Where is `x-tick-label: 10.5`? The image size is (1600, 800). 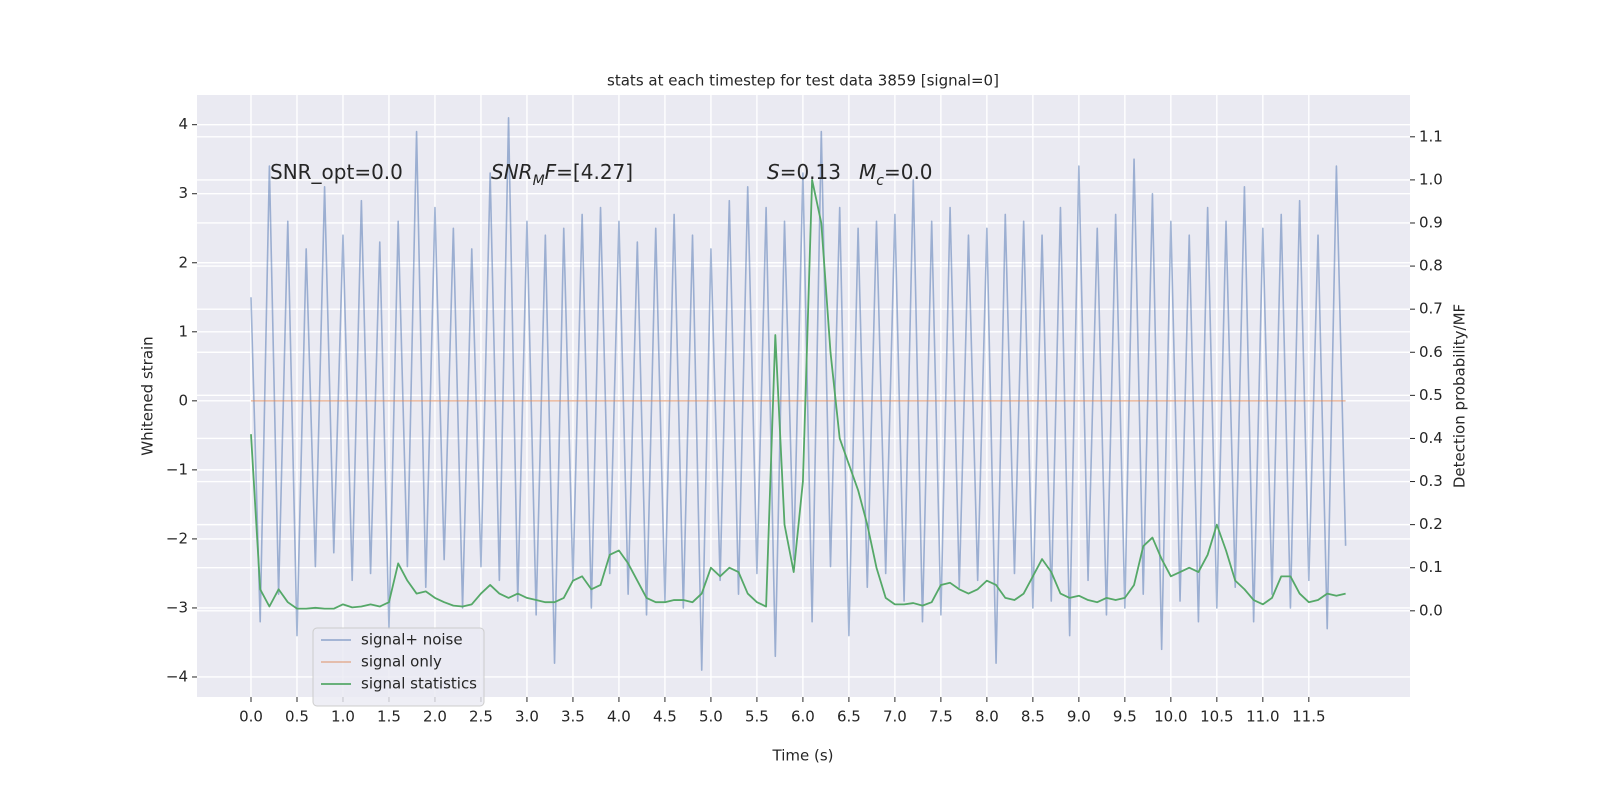 x-tick-label: 10.5 is located at coordinates (1216, 717).